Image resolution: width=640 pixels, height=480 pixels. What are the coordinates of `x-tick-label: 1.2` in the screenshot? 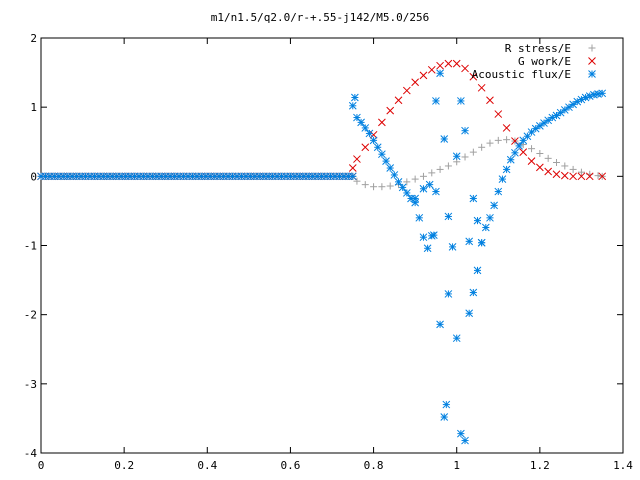 It's located at (540, 465).